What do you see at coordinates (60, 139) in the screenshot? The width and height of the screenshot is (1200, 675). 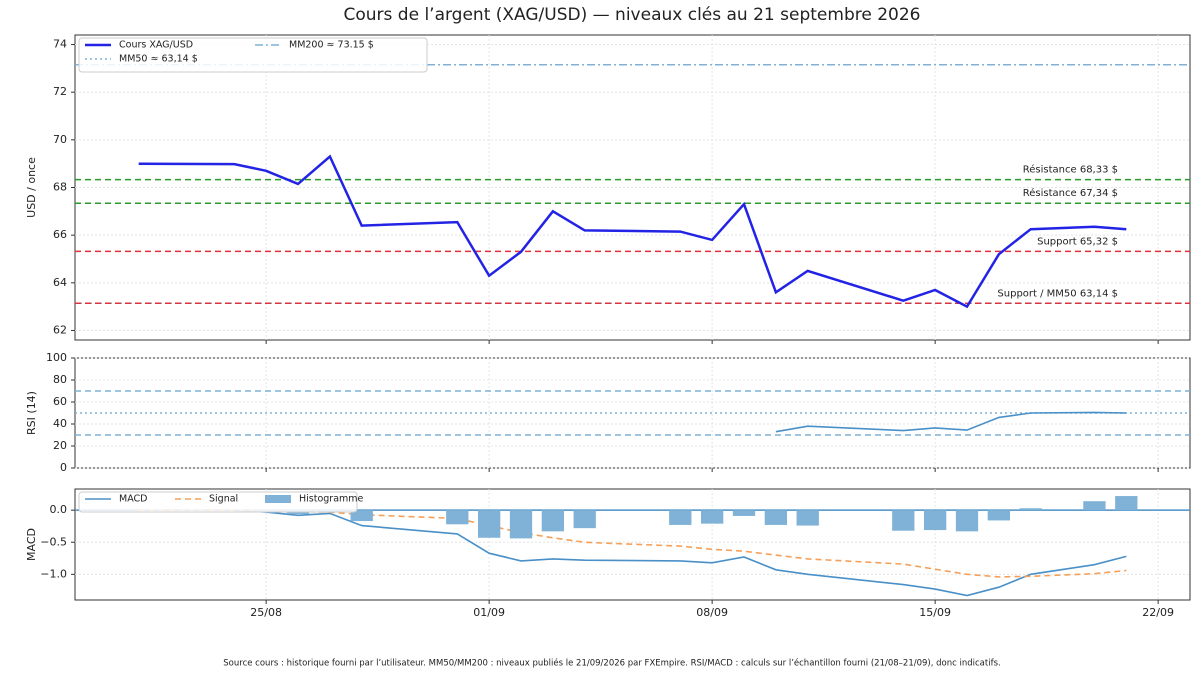 I see `y-tick-label: 70` at bounding box center [60, 139].